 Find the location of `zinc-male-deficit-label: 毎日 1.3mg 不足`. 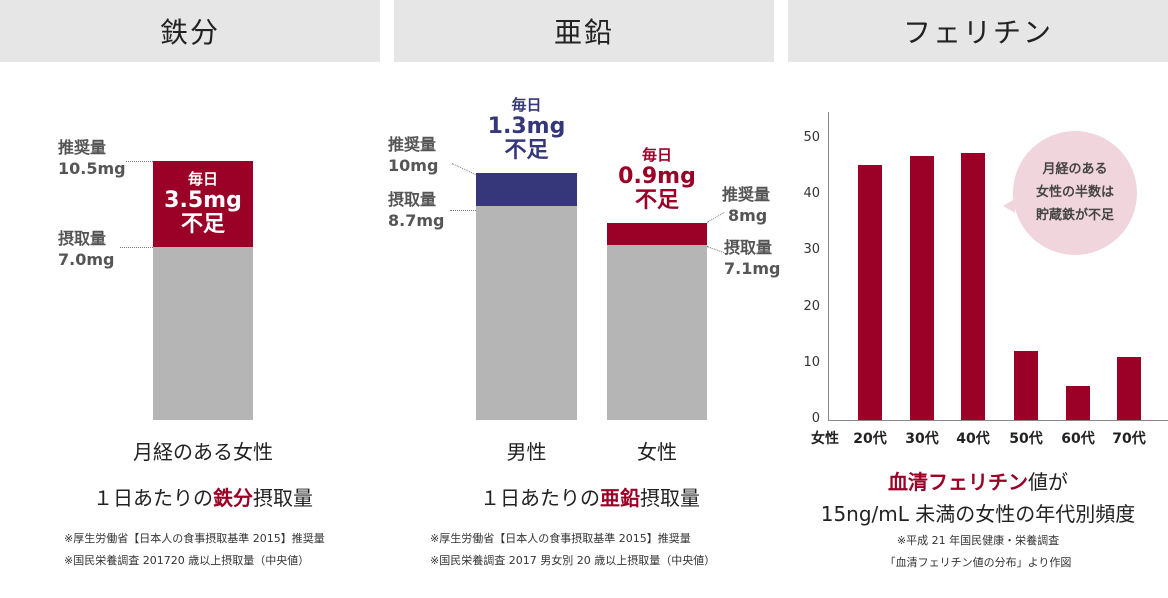

zinc-male-deficit-label: 毎日 1.3mg 不足 is located at coordinates (526, 129).